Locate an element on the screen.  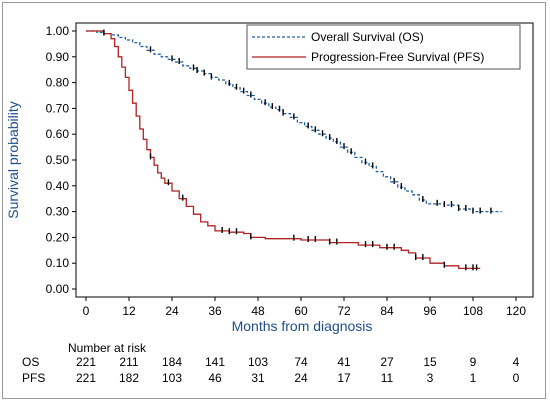
x-axis-title: Months from diagnosis is located at coordinates (302, 326).